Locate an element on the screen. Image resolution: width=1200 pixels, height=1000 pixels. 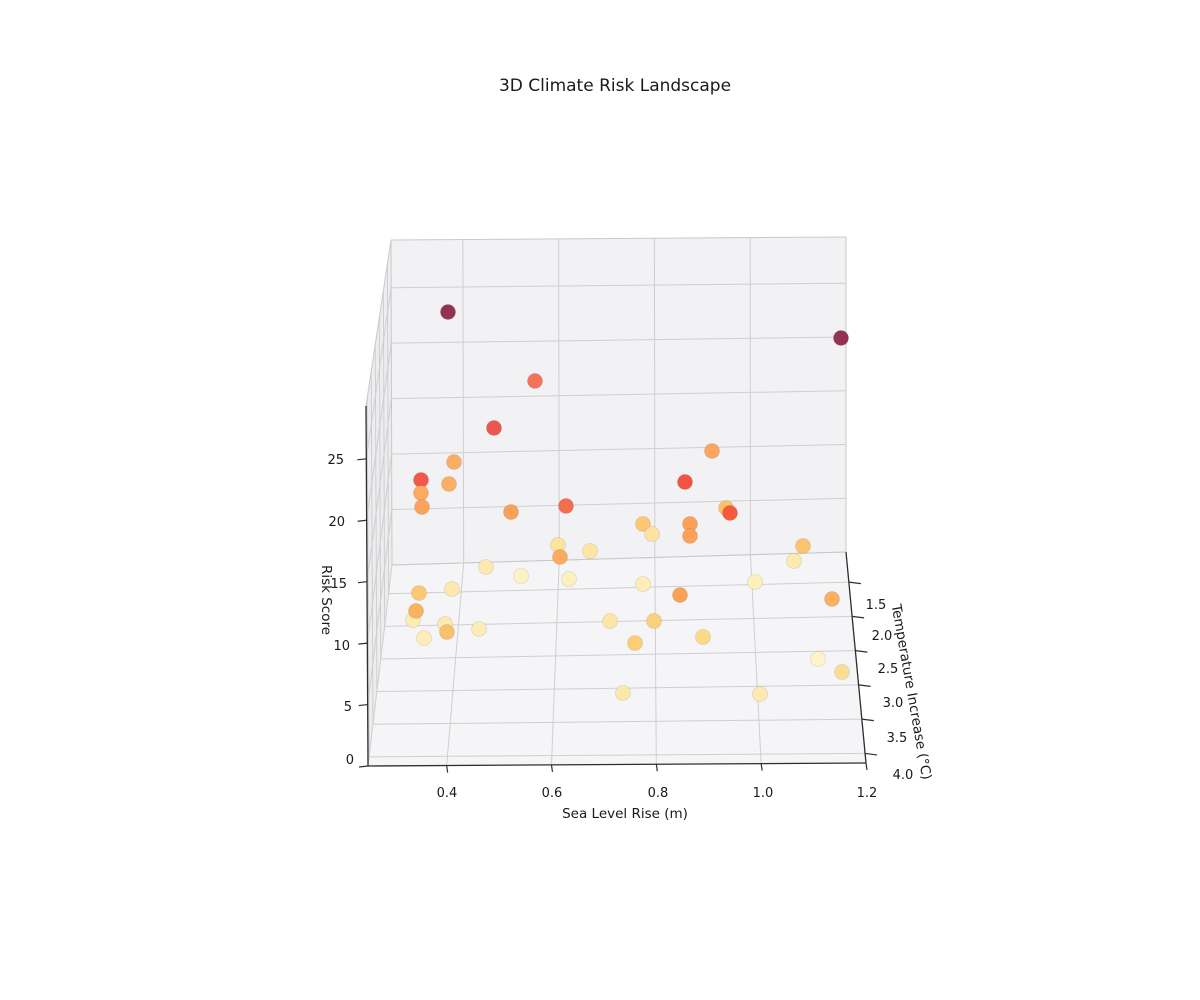
z-tick-label: 20 is located at coordinates (336, 522).